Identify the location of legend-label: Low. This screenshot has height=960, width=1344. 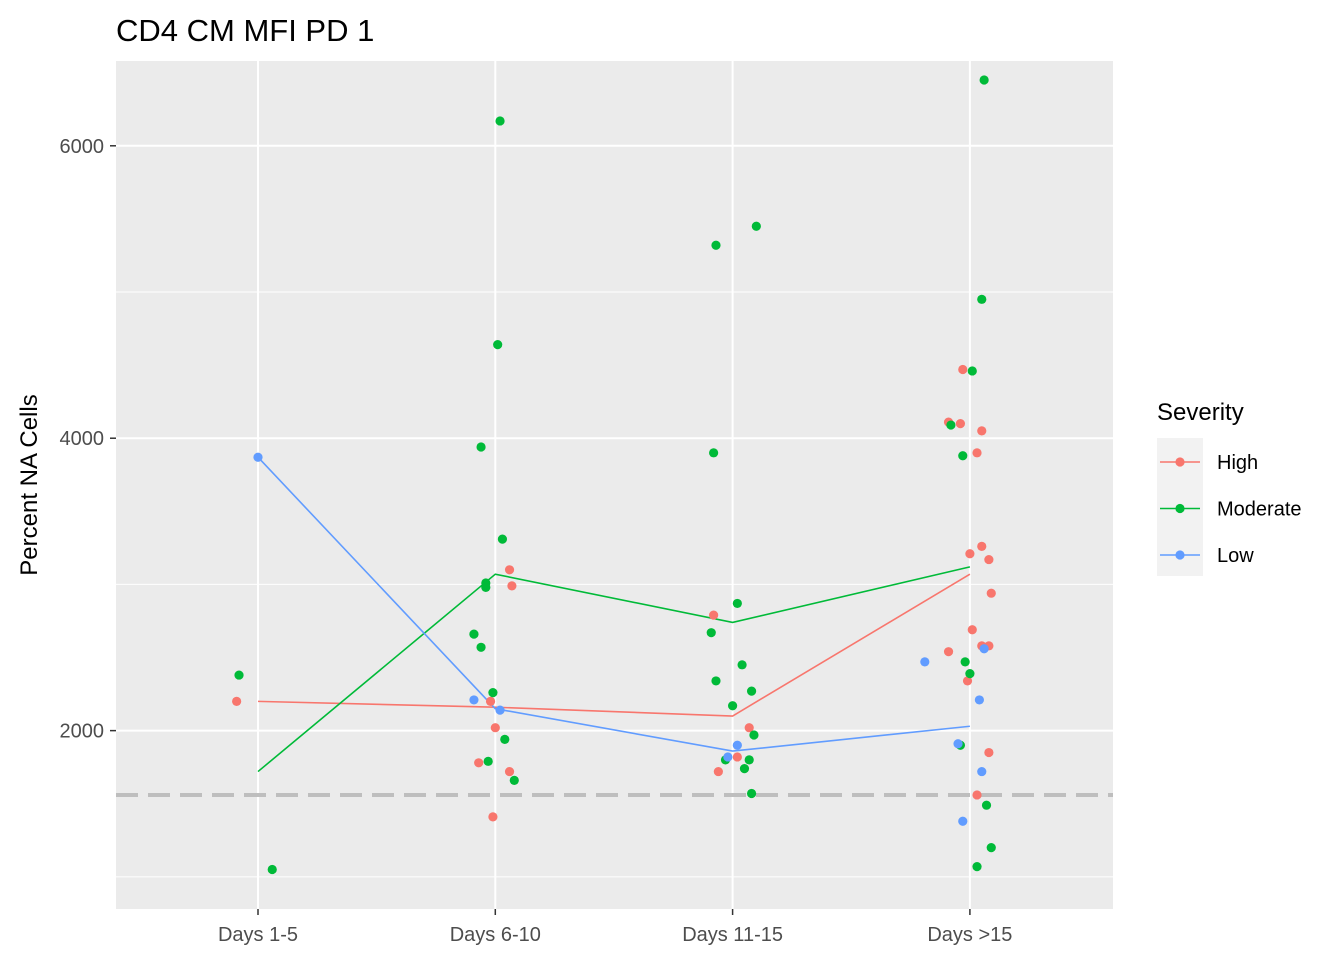
(1235, 556).